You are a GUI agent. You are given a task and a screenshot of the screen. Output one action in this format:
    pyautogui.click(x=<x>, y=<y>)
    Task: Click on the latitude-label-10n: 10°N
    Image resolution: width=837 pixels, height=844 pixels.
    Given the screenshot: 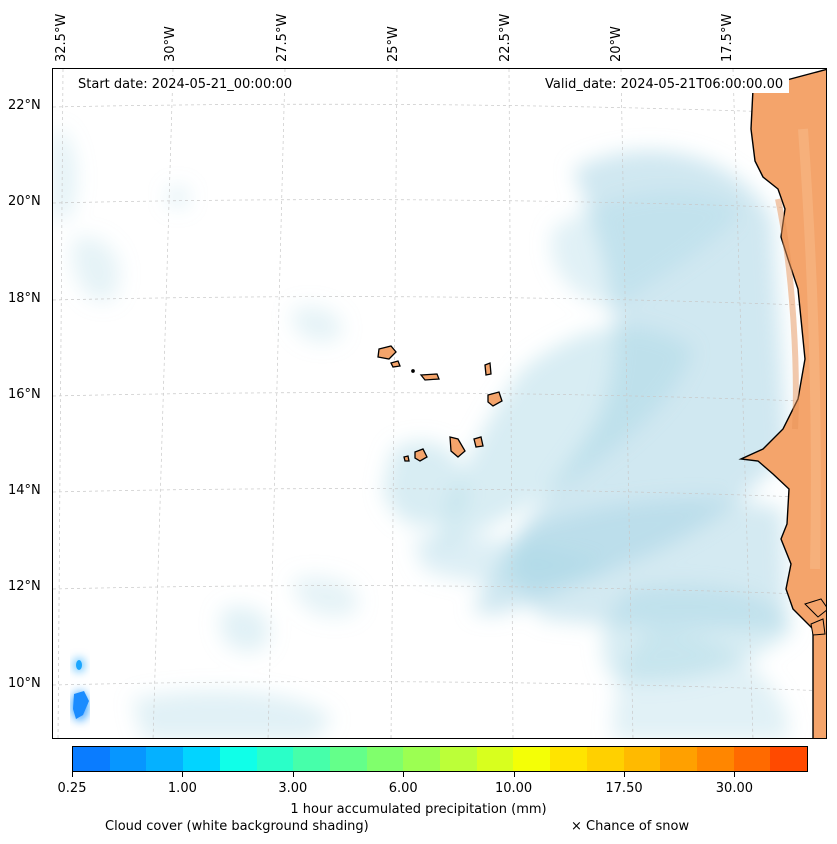 What is the action you would take?
    pyautogui.click(x=24, y=683)
    